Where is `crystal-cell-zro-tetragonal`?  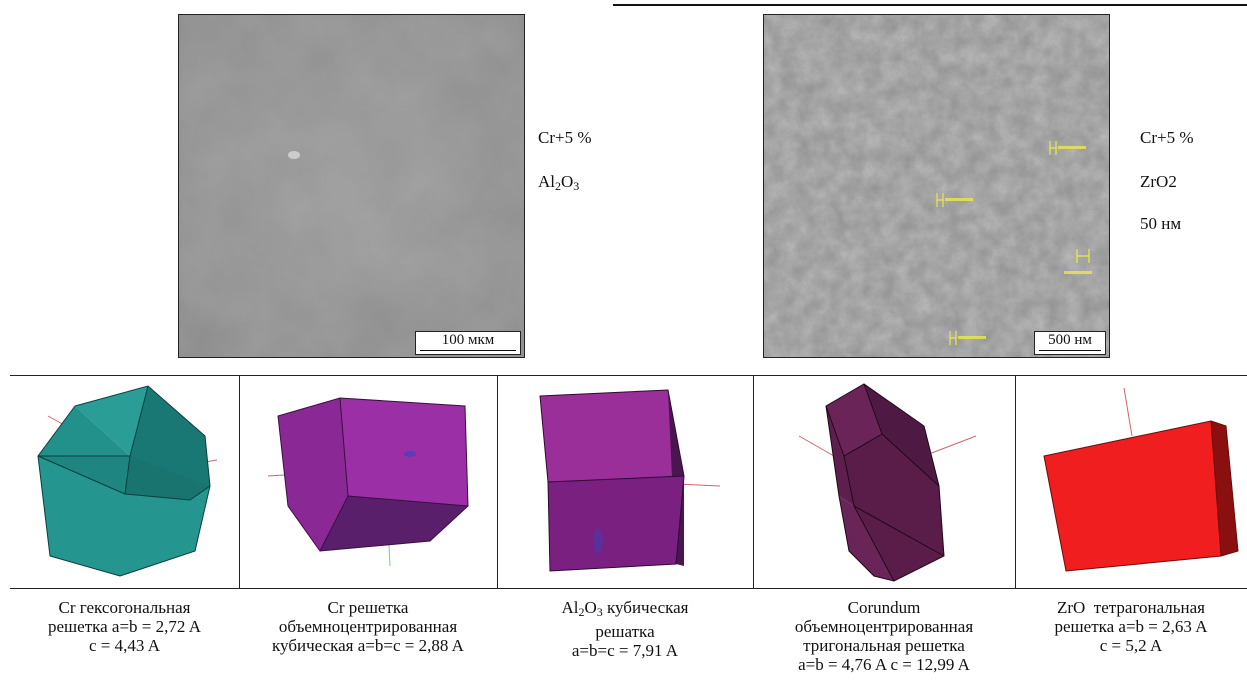 crystal-cell-zro-tetragonal is located at coordinates (1131, 482).